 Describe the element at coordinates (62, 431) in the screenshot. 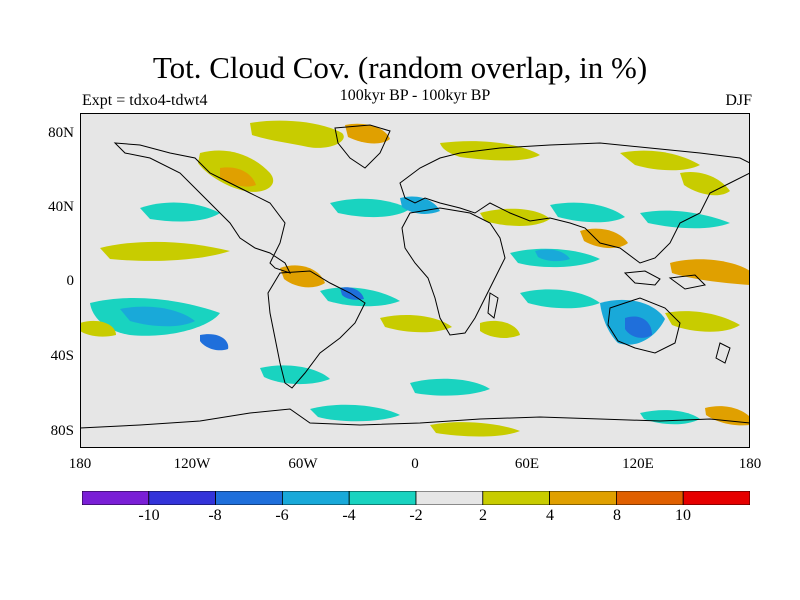

I see `y-tick-label: 80S` at that location.